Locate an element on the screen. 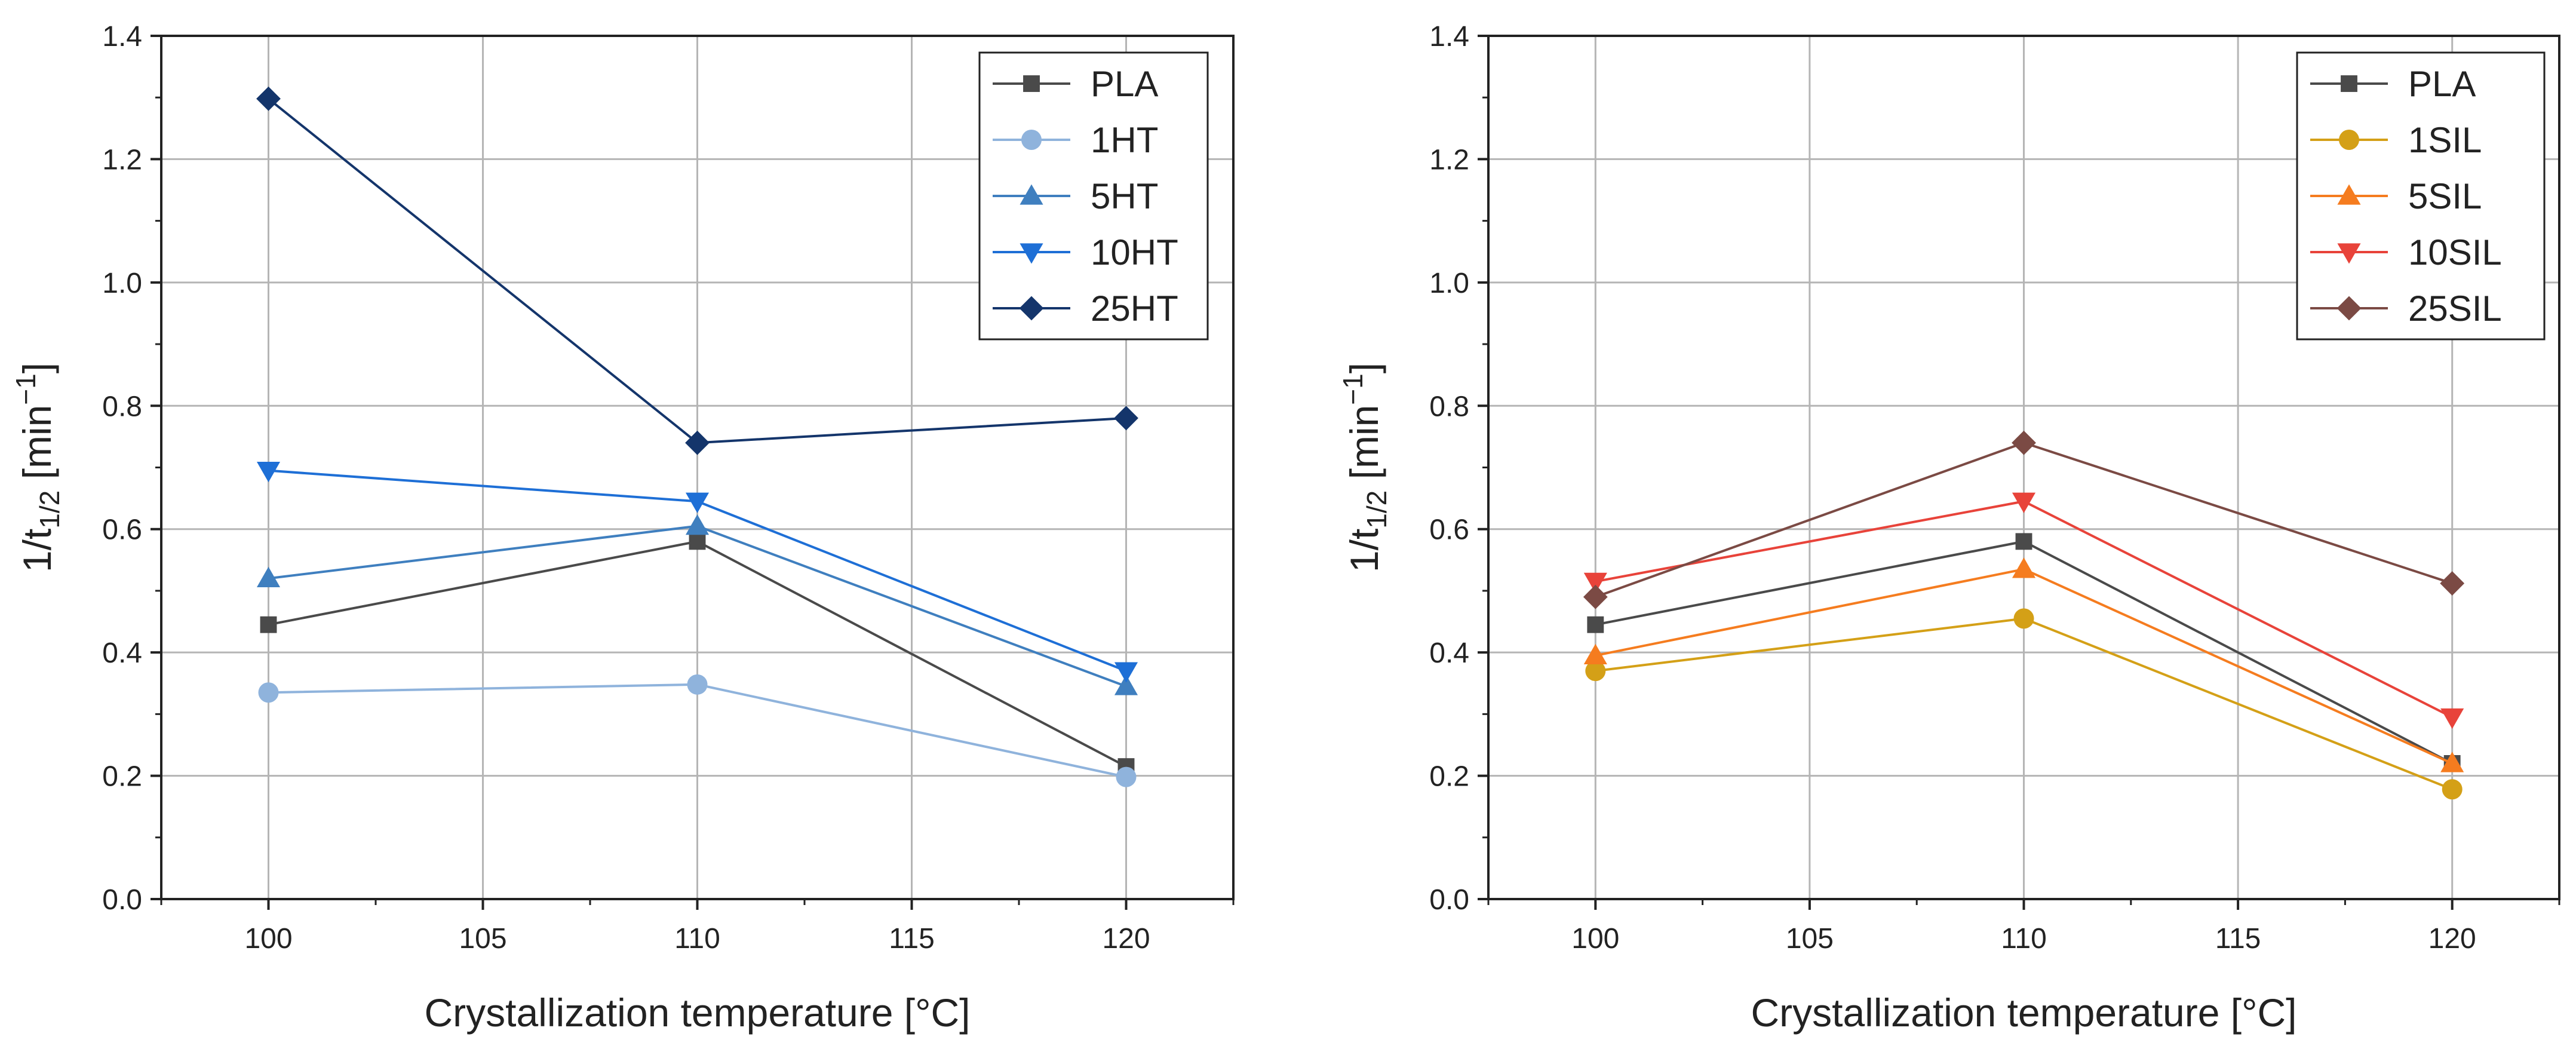  legend-item-pla: PLA is located at coordinates (2393, 84).